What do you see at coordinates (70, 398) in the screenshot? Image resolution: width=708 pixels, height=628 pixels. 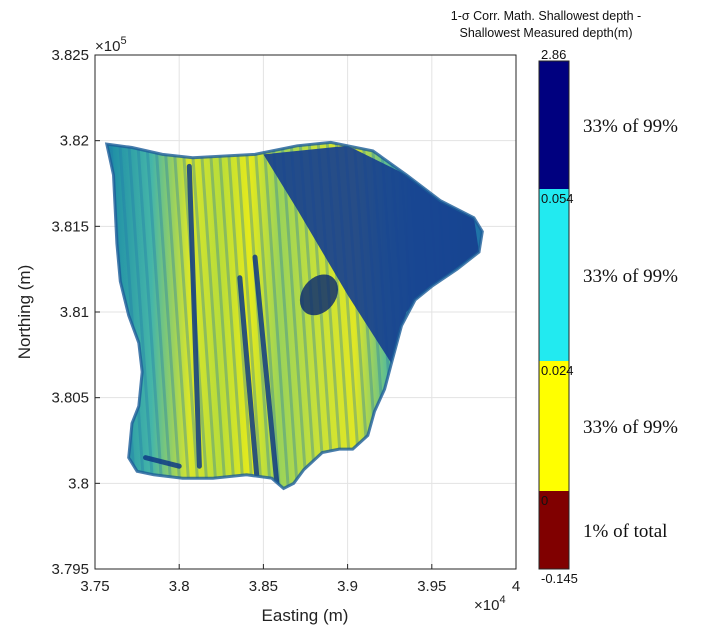 I see `y-tick-label: 3.805` at bounding box center [70, 398].